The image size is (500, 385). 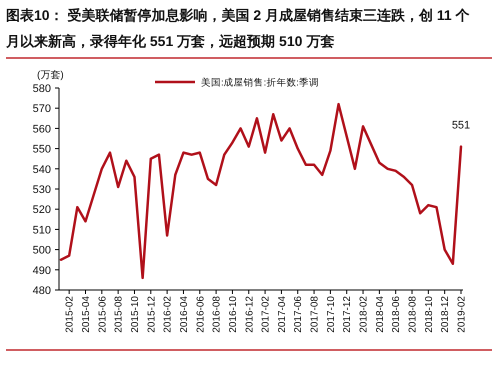 I want to click on y-tick-label: 550, so click(x=41, y=150).